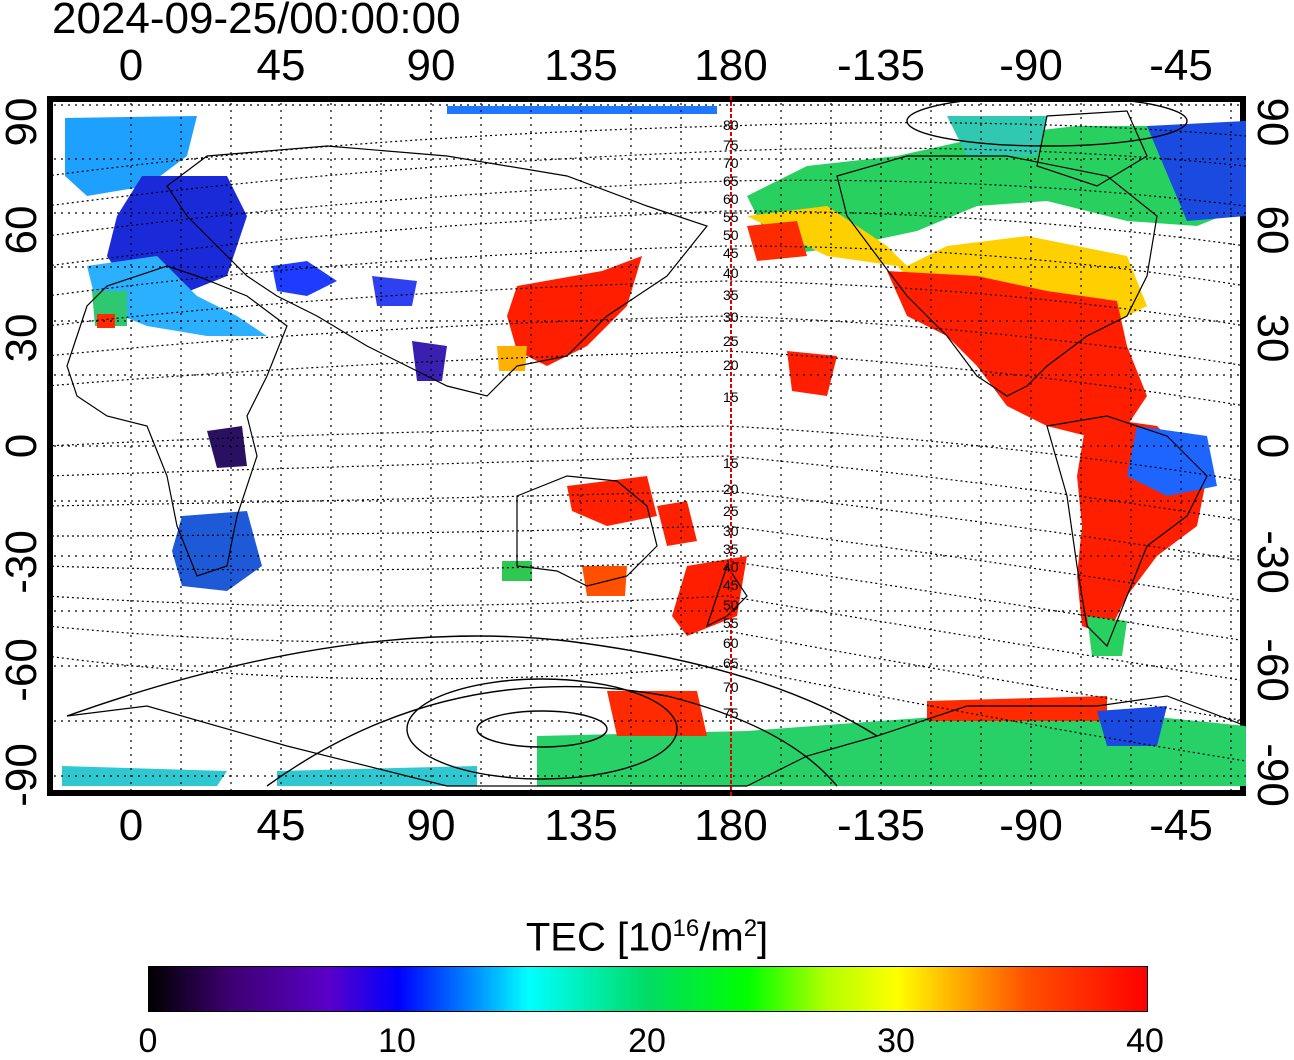 This screenshot has width=1294, height=1060. Describe the element at coordinates (1271, 670) in the screenshot. I see `right-tick: -60` at that location.